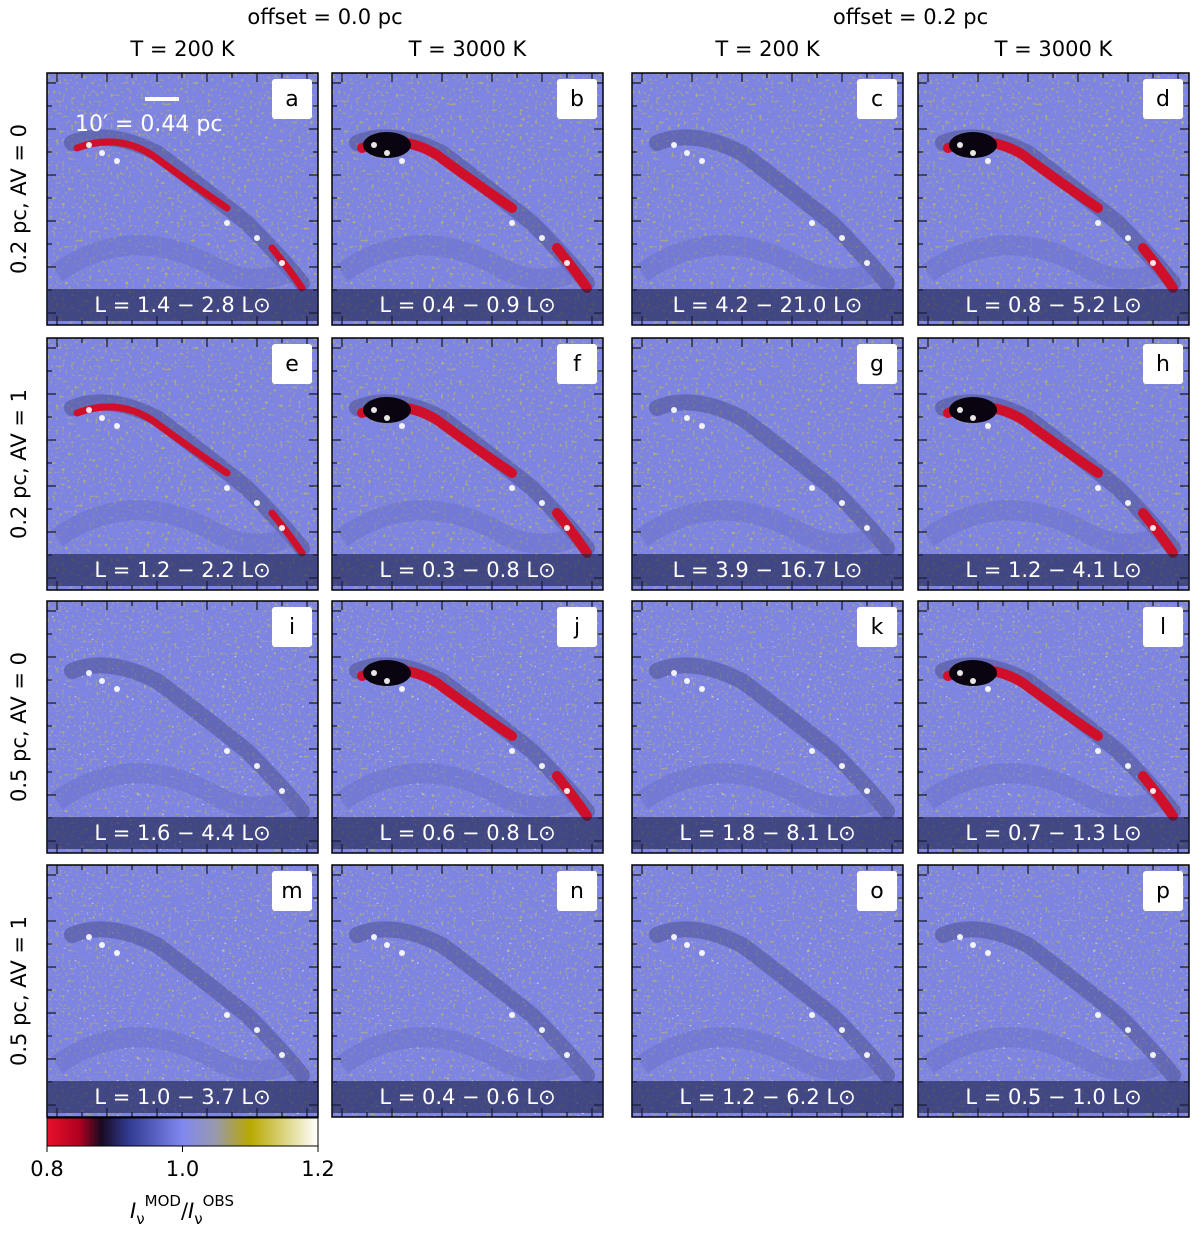 The height and width of the screenshot is (1238, 1200). Describe the element at coordinates (1163, 627) in the screenshot. I see `panel-letter: l` at that location.